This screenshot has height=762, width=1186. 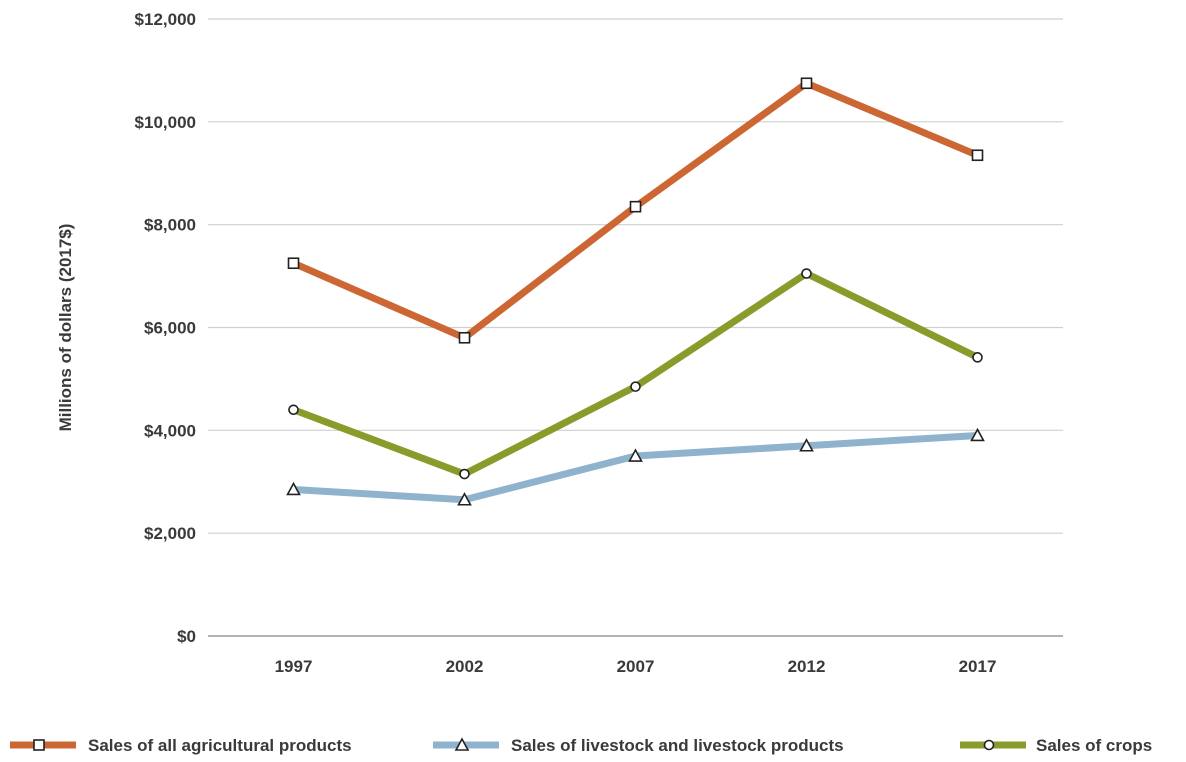 I want to click on legend-item: Sales of all agricultural products, so click(x=181, y=745).